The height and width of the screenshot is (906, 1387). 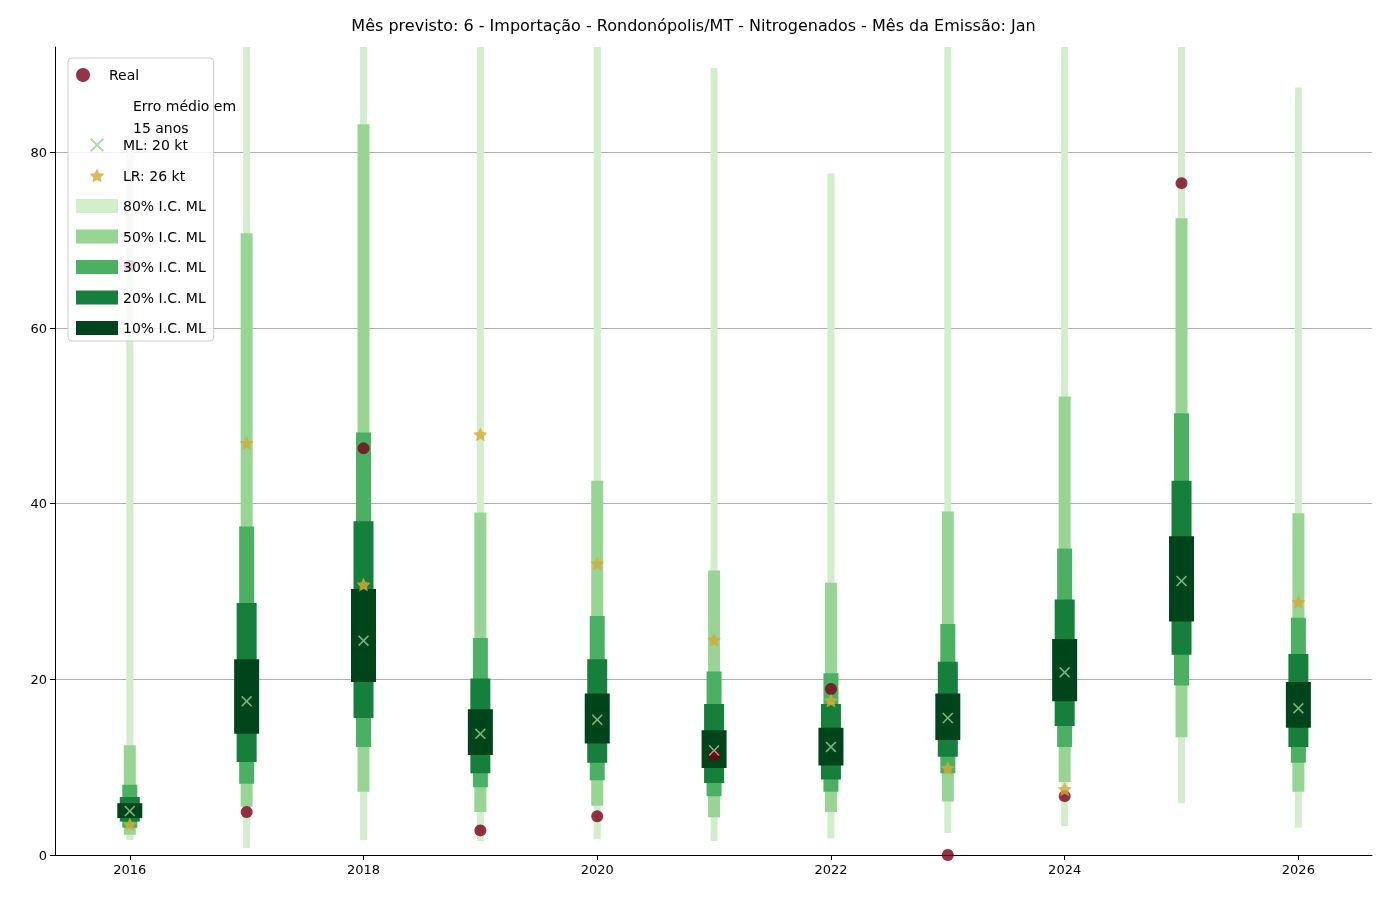 I want to click on x-tick-label: 2018, so click(x=363, y=869).